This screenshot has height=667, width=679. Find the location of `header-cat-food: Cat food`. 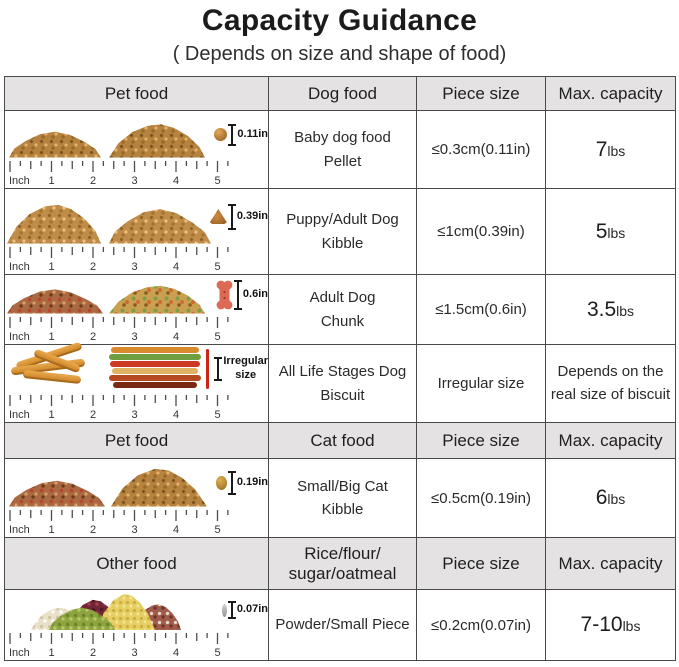

header-cat-food: Cat food is located at coordinates (342, 440).